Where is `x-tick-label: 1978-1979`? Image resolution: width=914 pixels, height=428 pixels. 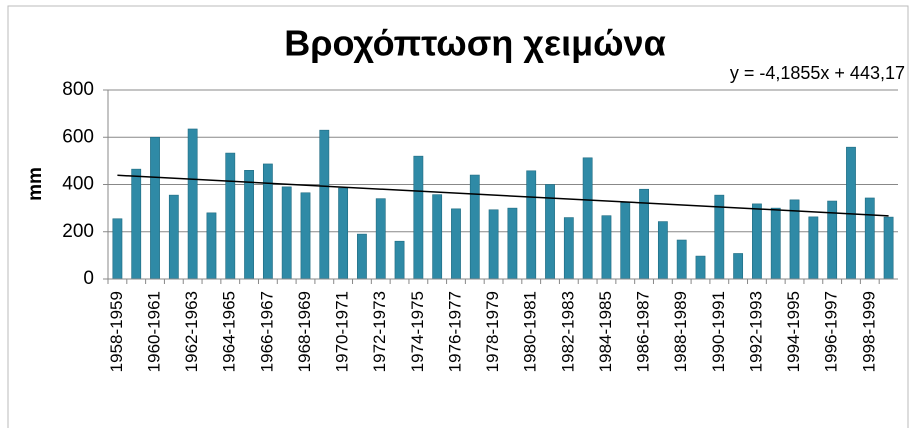 x-tick-label: 1978-1979 is located at coordinates (492, 331).